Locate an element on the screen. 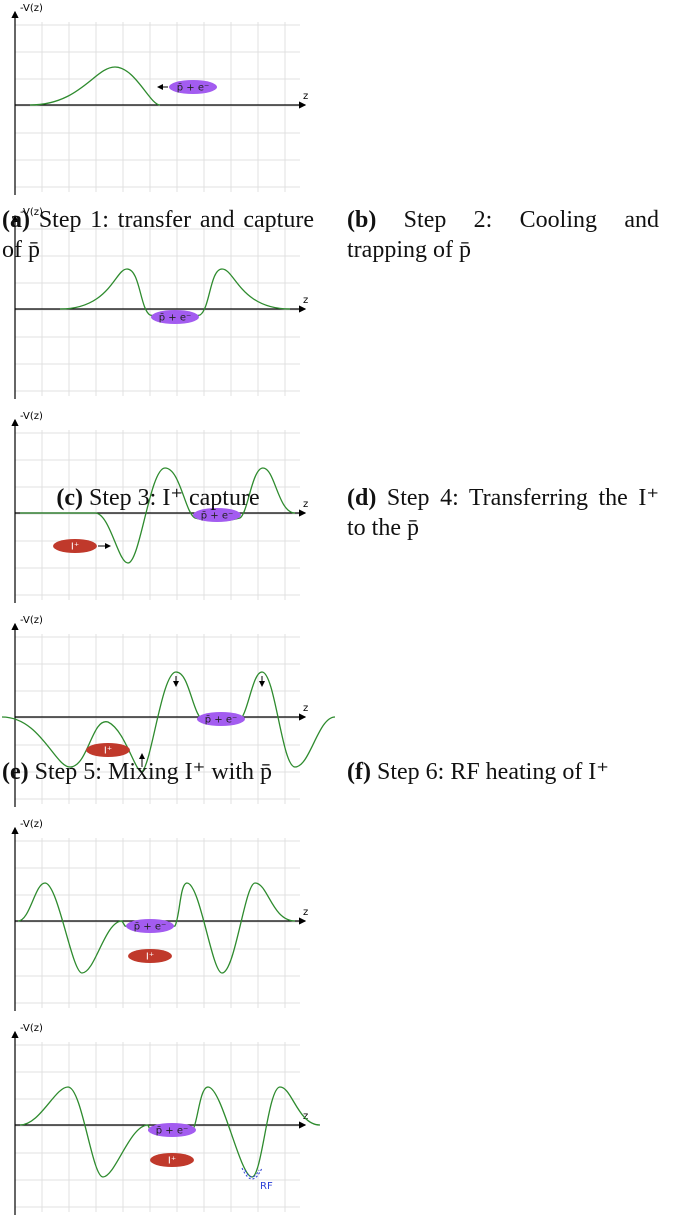 This screenshot has height=1224, width=685. caption-text: Step 6: RF heating of I⁺ is located at coordinates (492, 772).